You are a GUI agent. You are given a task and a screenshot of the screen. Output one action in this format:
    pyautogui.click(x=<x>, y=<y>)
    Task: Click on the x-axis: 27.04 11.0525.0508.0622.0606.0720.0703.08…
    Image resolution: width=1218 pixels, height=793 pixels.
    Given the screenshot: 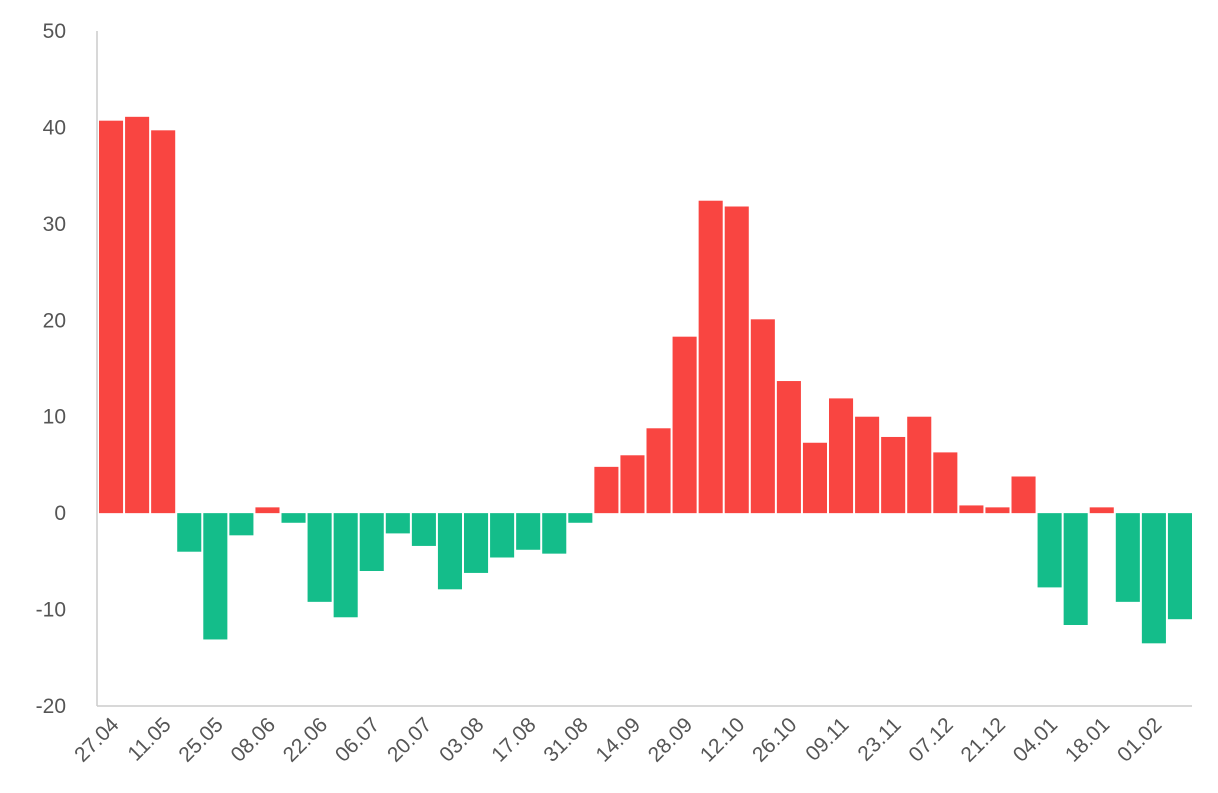 What is the action you would take?
    pyautogui.click(x=631, y=736)
    